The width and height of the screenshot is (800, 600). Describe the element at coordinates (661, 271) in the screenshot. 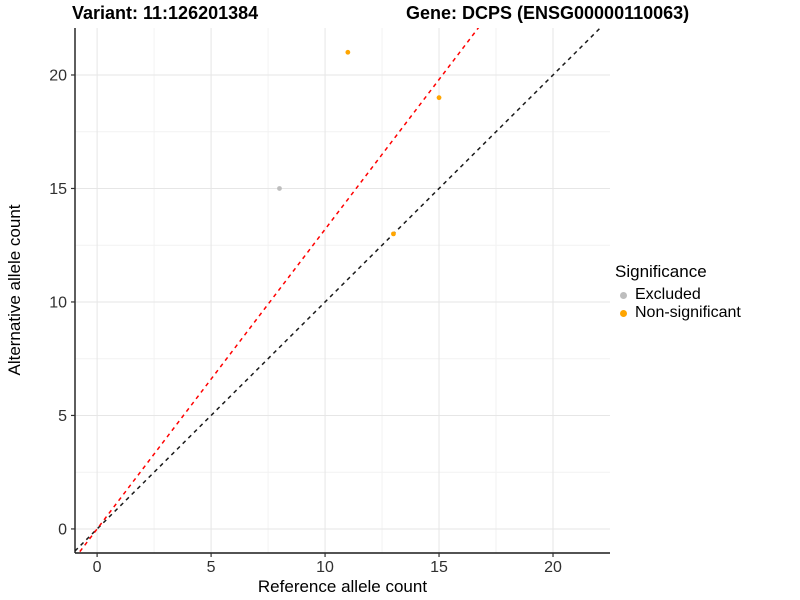

I see `legend-title: Significance` at that location.